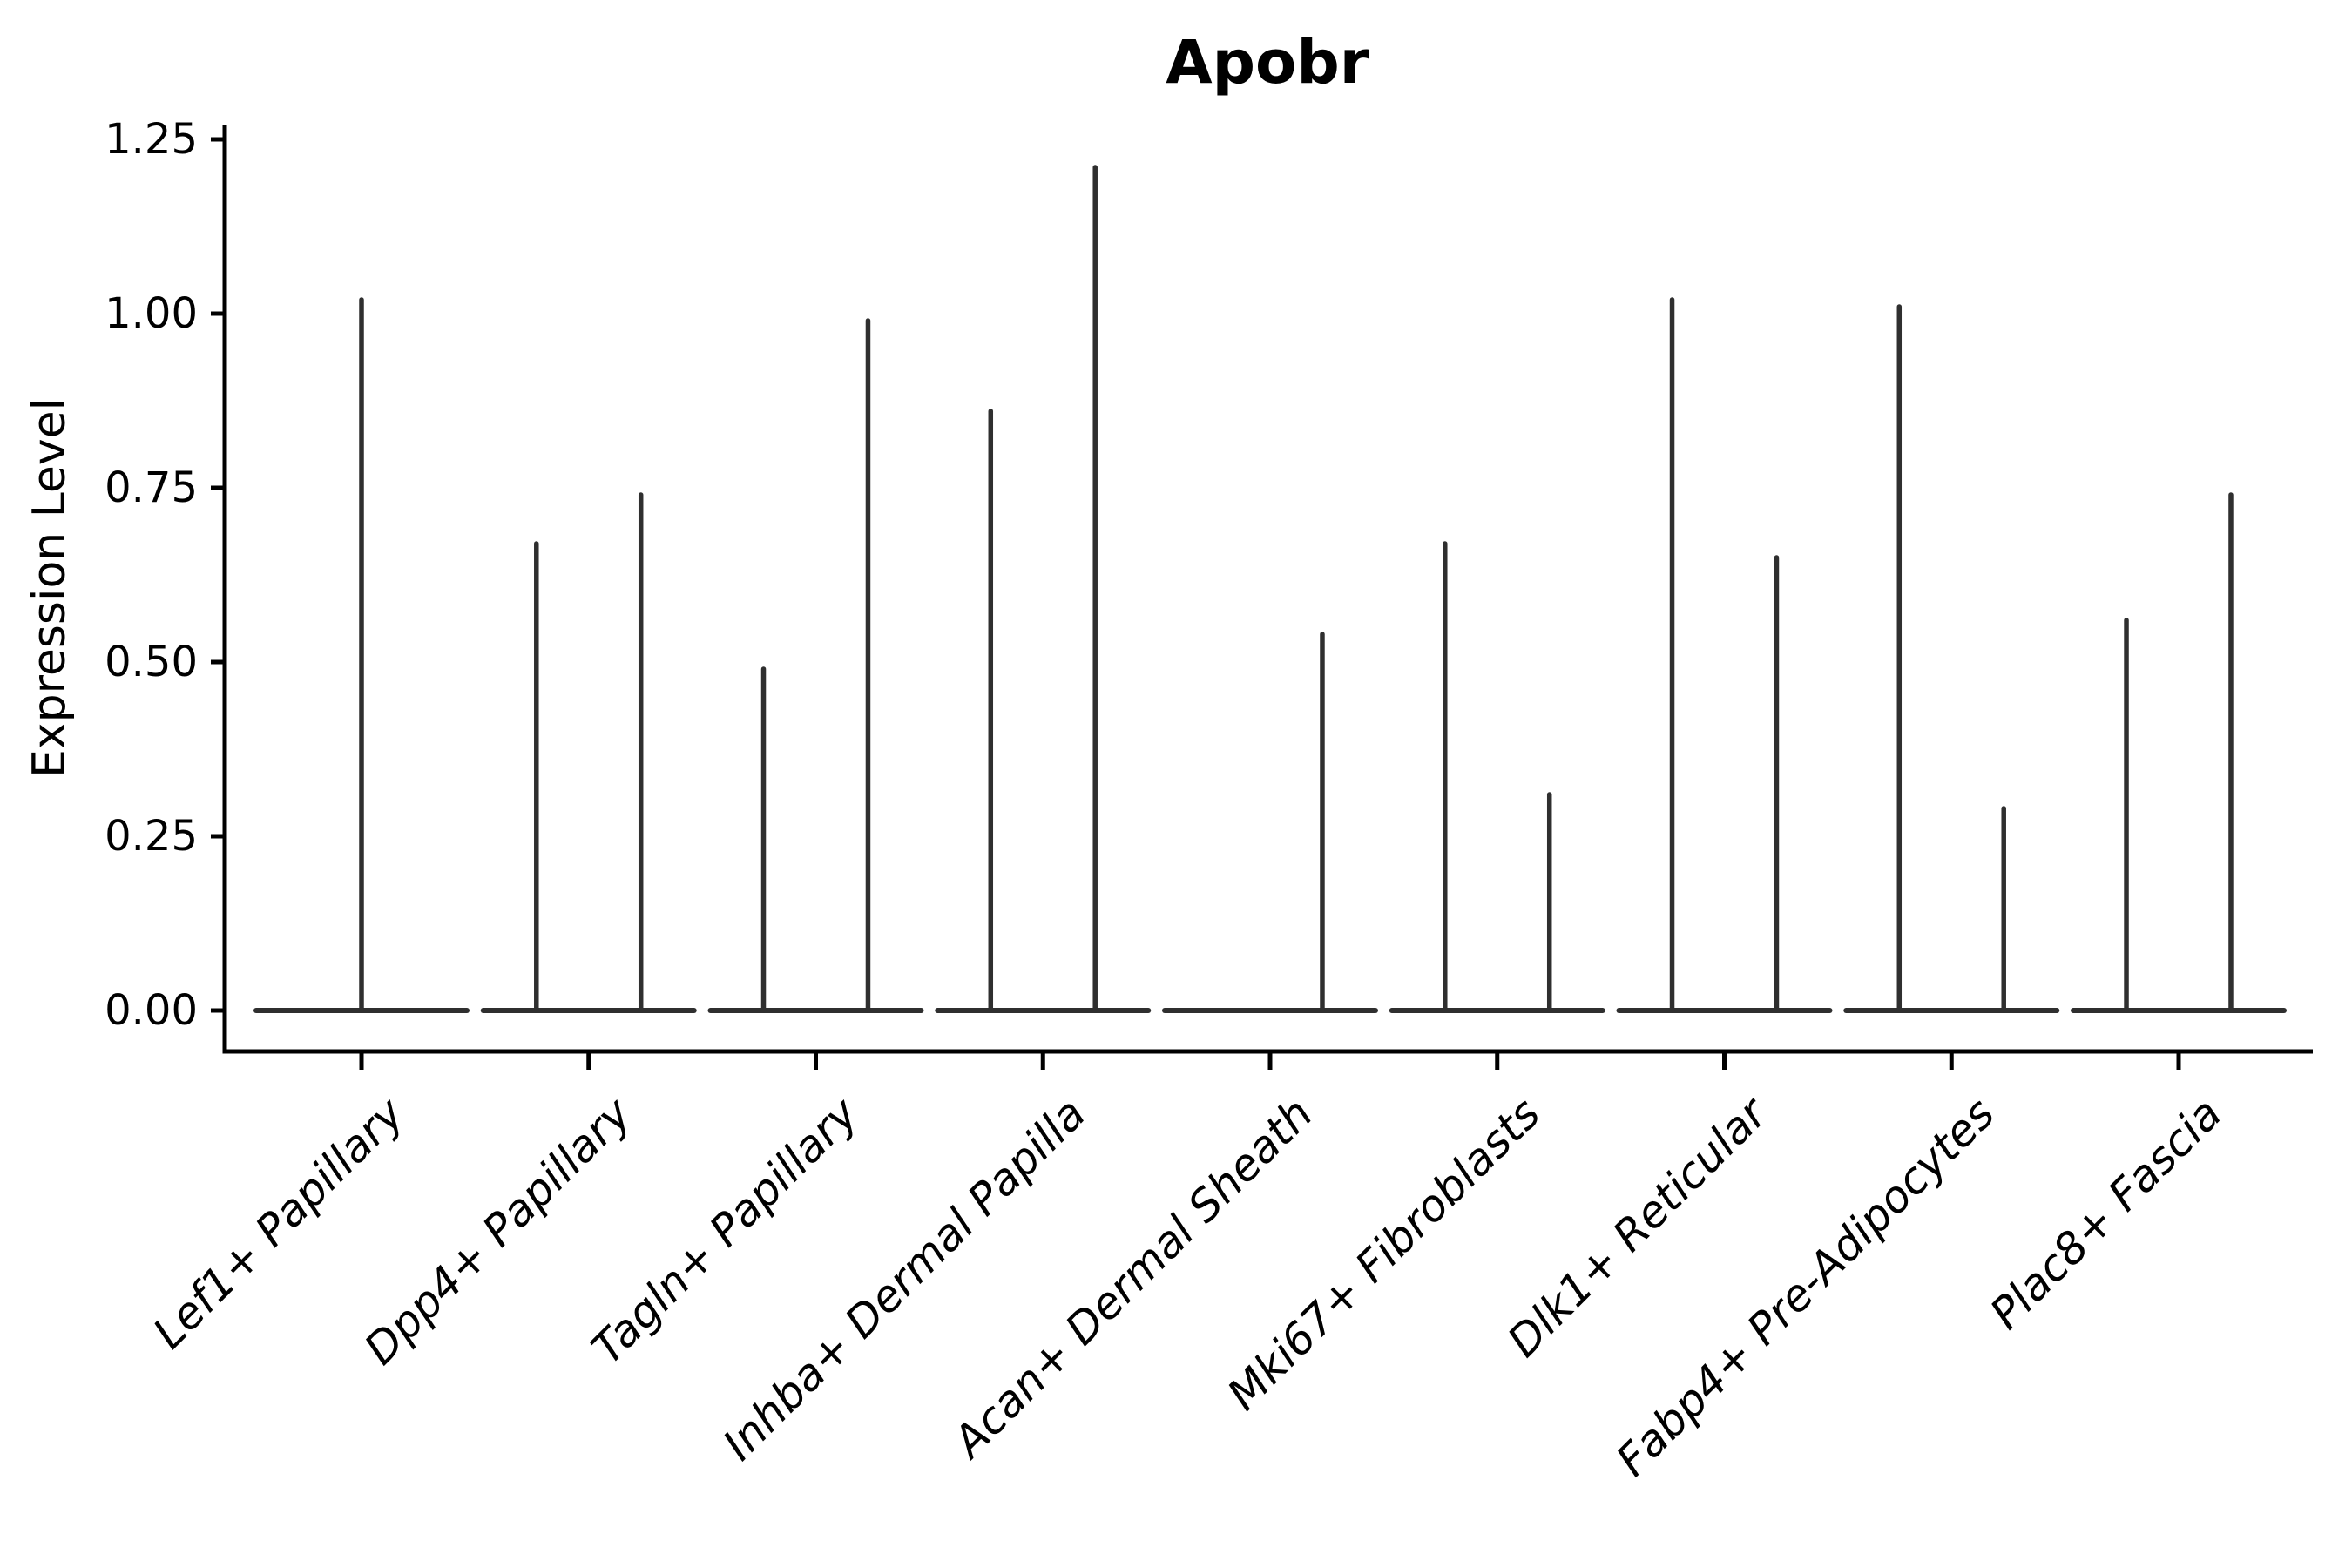 The width and height of the screenshot is (2352, 1568). What do you see at coordinates (151, 314) in the screenshot?
I see `y-tick-label: 1.00` at bounding box center [151, 314].